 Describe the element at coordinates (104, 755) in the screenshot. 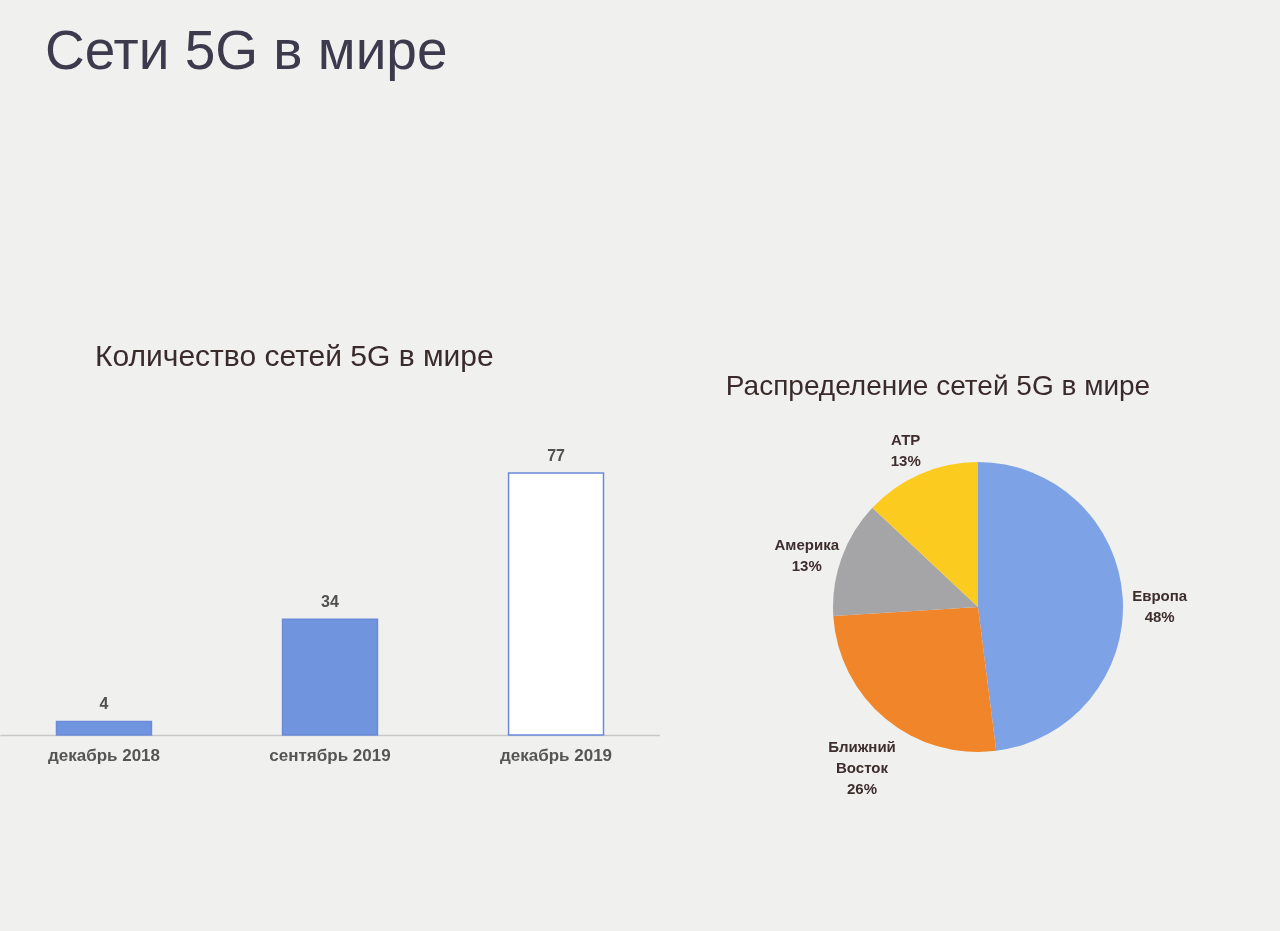

I see `x-tick-label: декабрь 2018` at that location.